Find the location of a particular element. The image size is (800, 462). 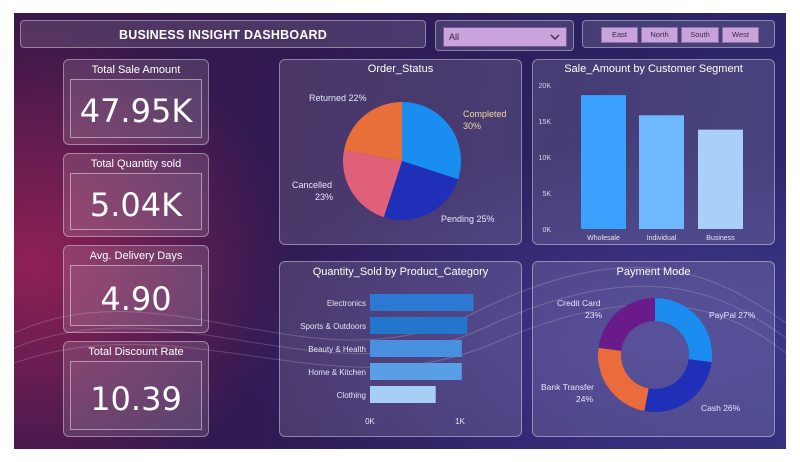

x-tick-label: Business is located at coordinates (720, 238).